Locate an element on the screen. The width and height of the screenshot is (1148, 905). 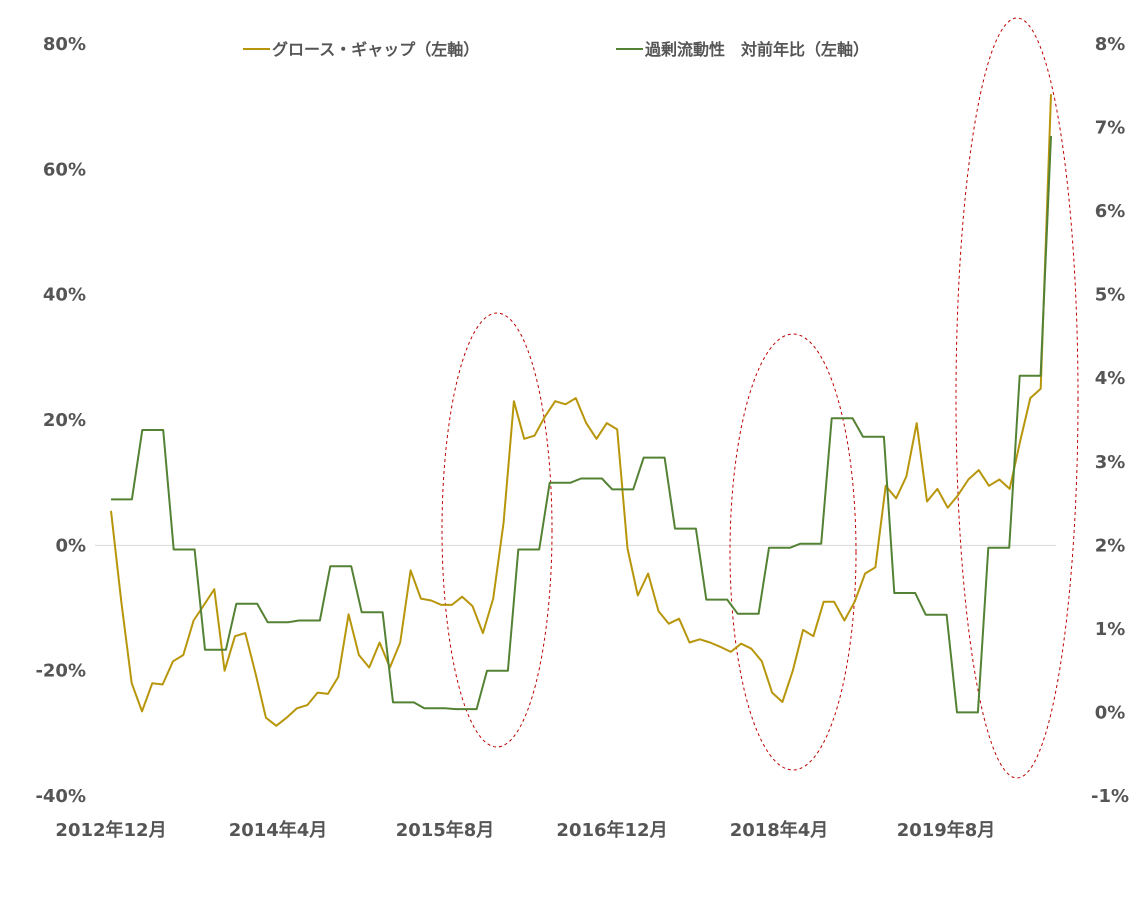
annotation-ellipse-2020 is located at coordinates (1017, 398).